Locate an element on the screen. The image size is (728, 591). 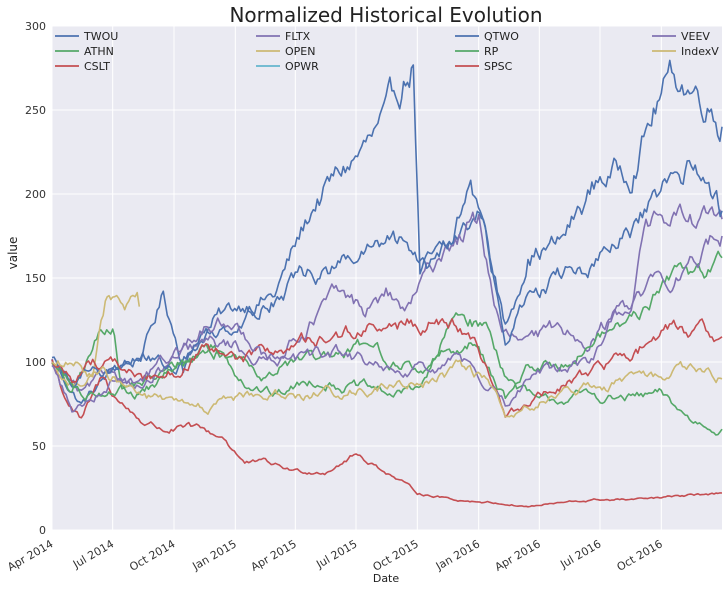
legend-label-fltx: FLTX is located at coordinates (298, 36).